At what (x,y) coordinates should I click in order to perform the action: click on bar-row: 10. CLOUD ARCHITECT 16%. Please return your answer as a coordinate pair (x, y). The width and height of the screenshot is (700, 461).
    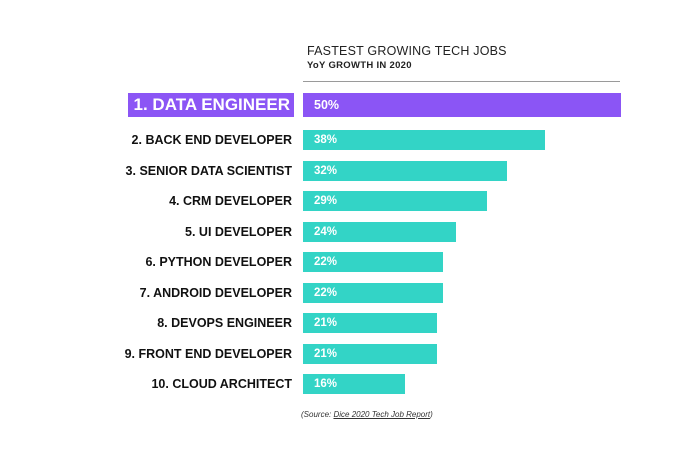
    Looking at the image, I should click on (350, 384).